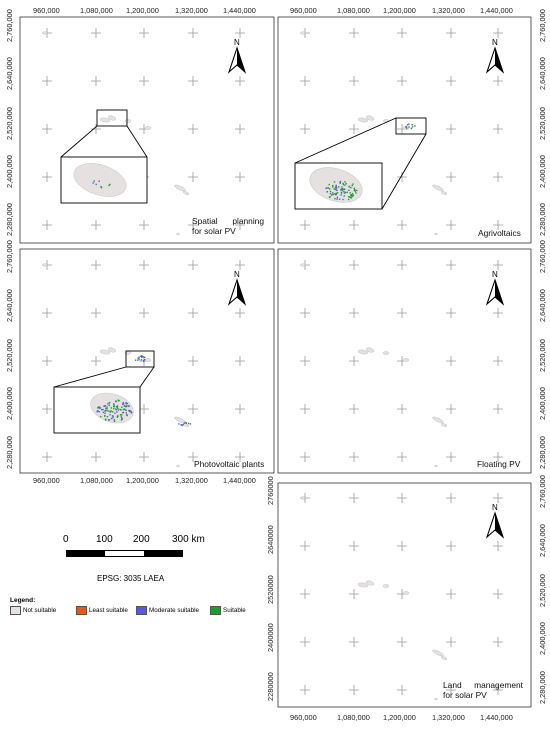 The height and width of the screenshot is (729, 550). Describe the element at coordinates (495, 521) in the screenshot. I see `north-arrow-icon: N` at that location.